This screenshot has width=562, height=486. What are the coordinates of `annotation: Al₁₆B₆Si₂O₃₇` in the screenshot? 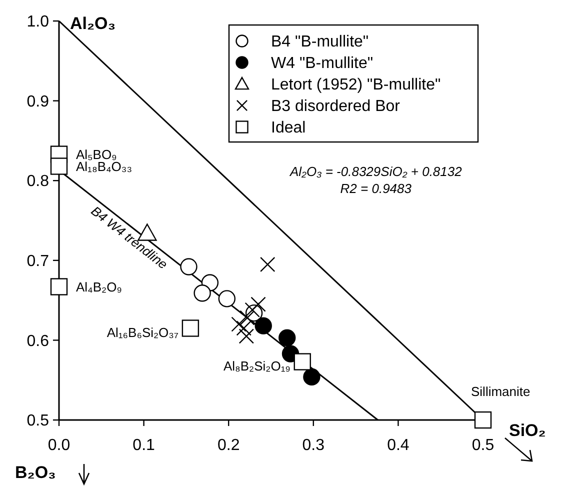 It's located at (142, 332).